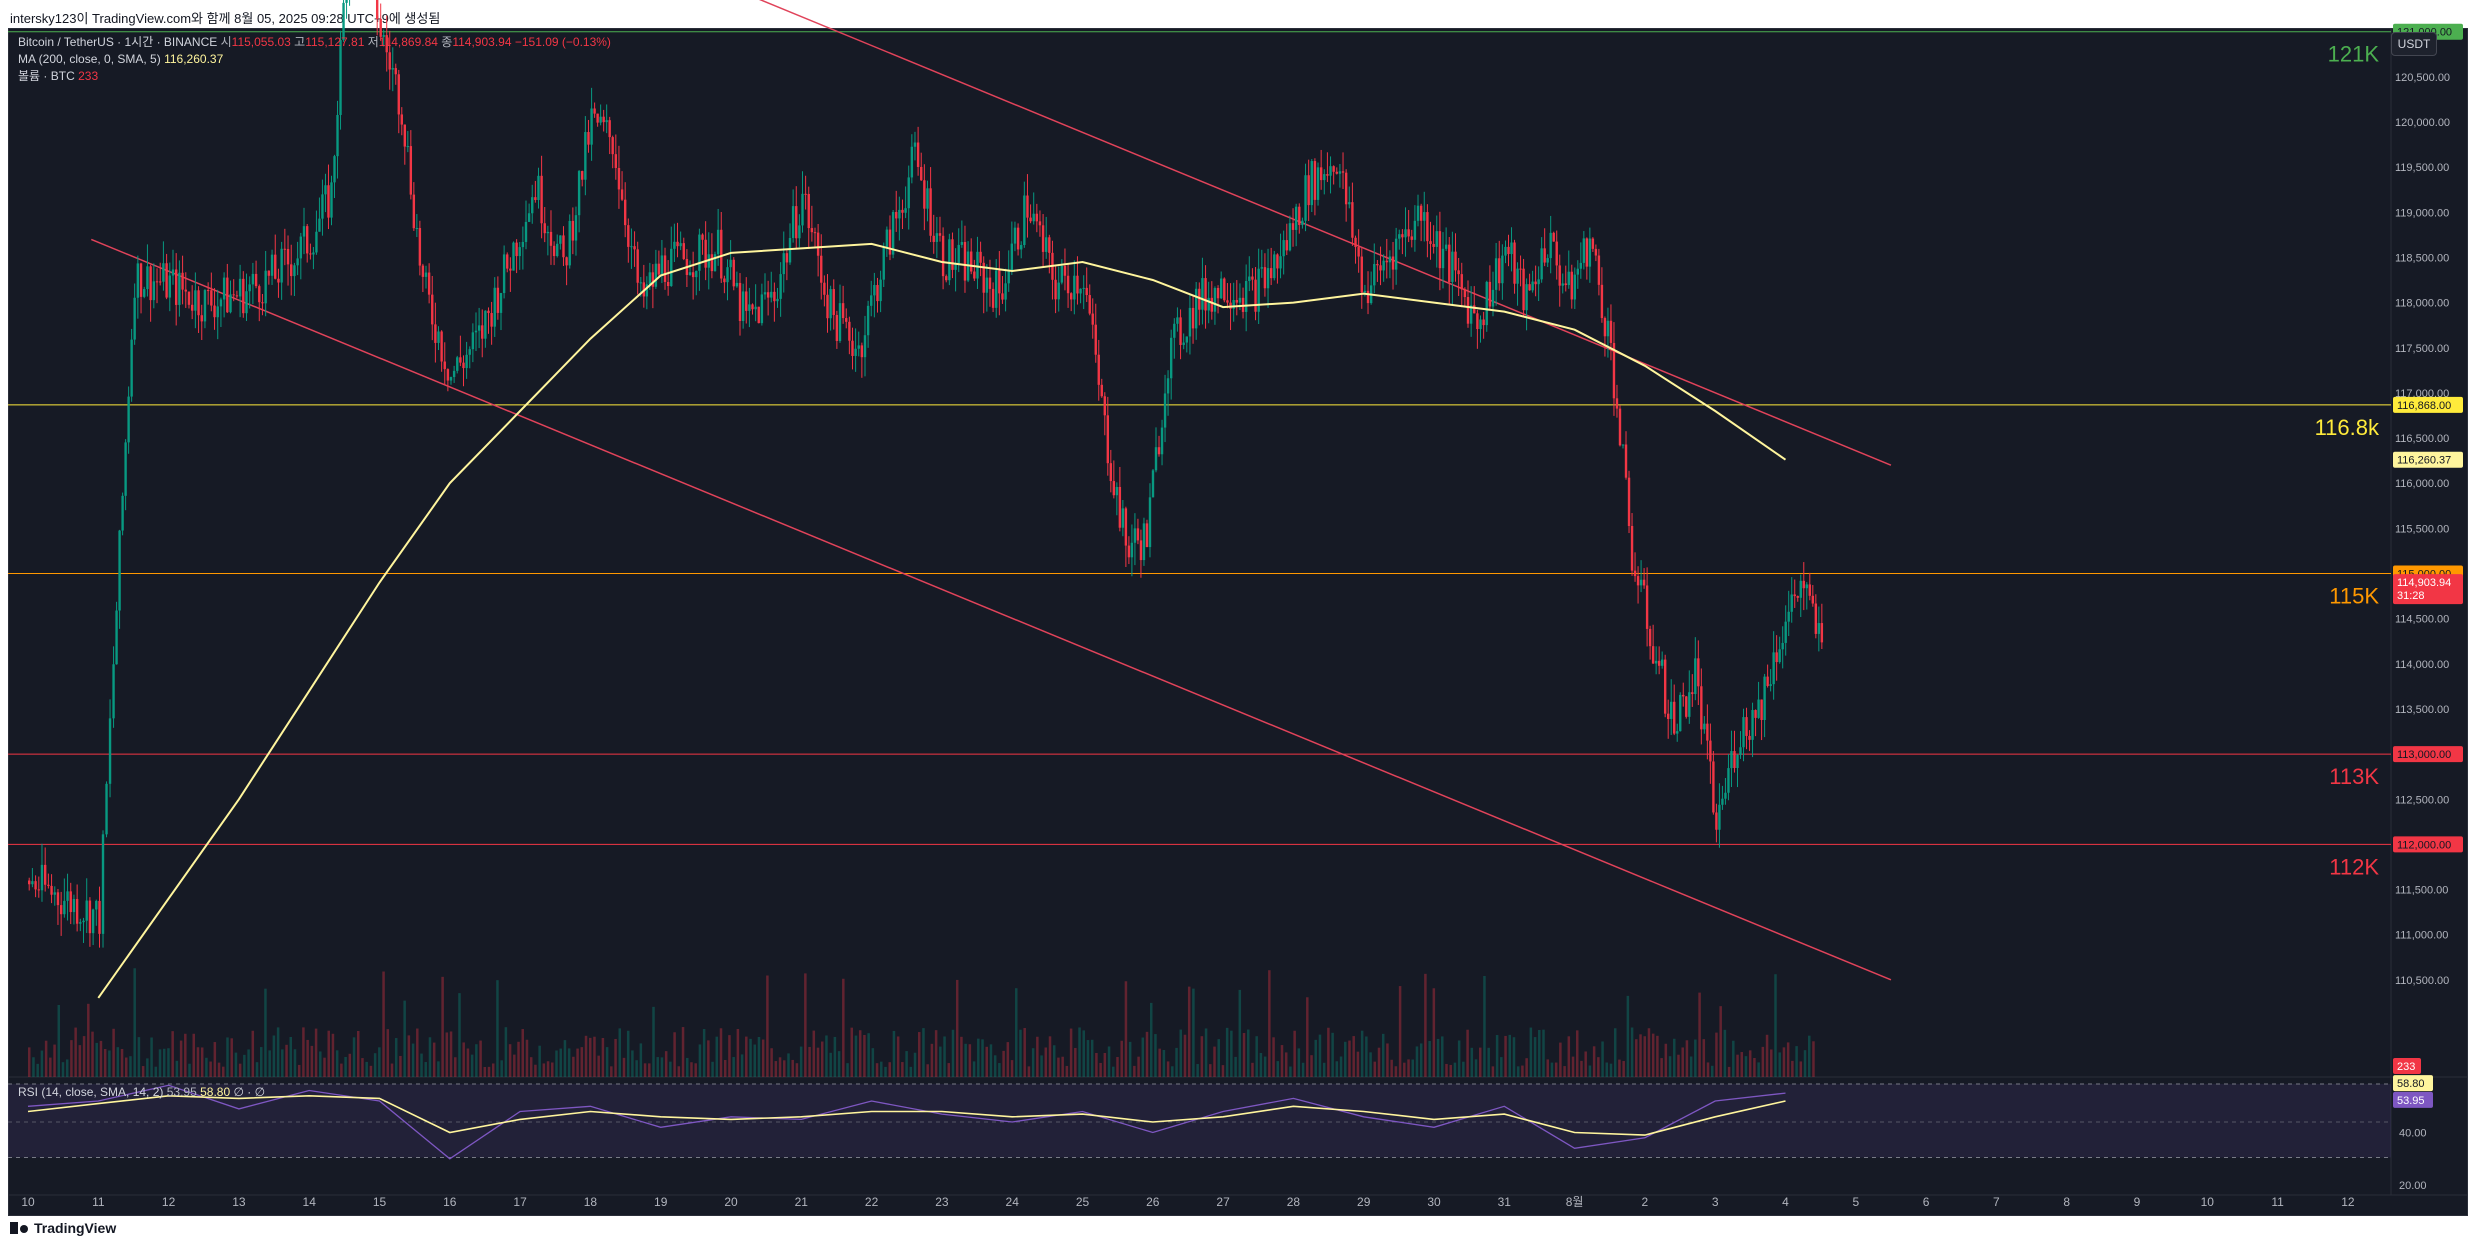 This screenshot has height=1244, width=2475. Describe the element at coordinates (562, 42) in the screenshot. I see `change-value: −151.09 (−0.13%)` at that location.